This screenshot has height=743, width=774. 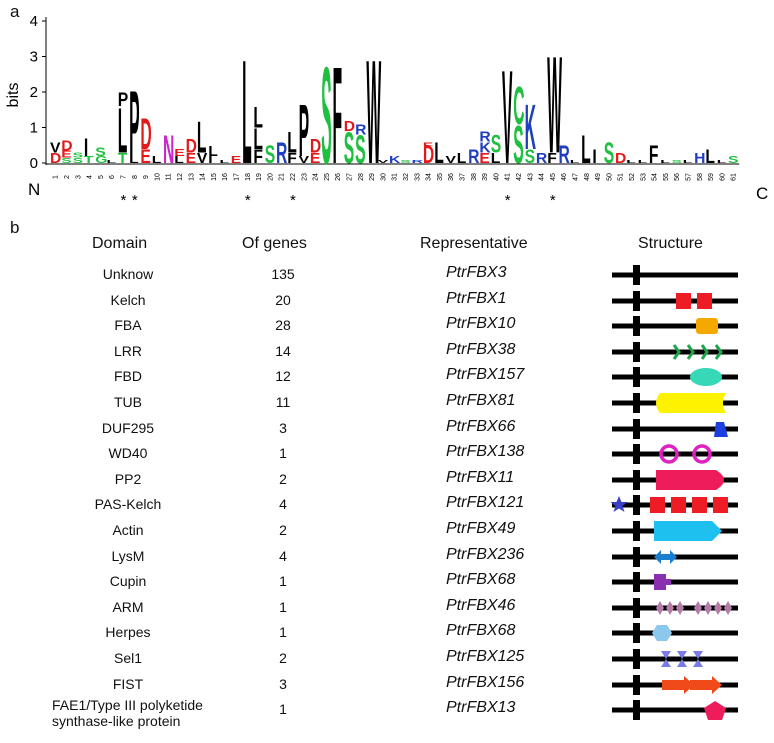 I want to click on domain-row: DUF295 3 PtrFBX66, so click(x=387, y=429).